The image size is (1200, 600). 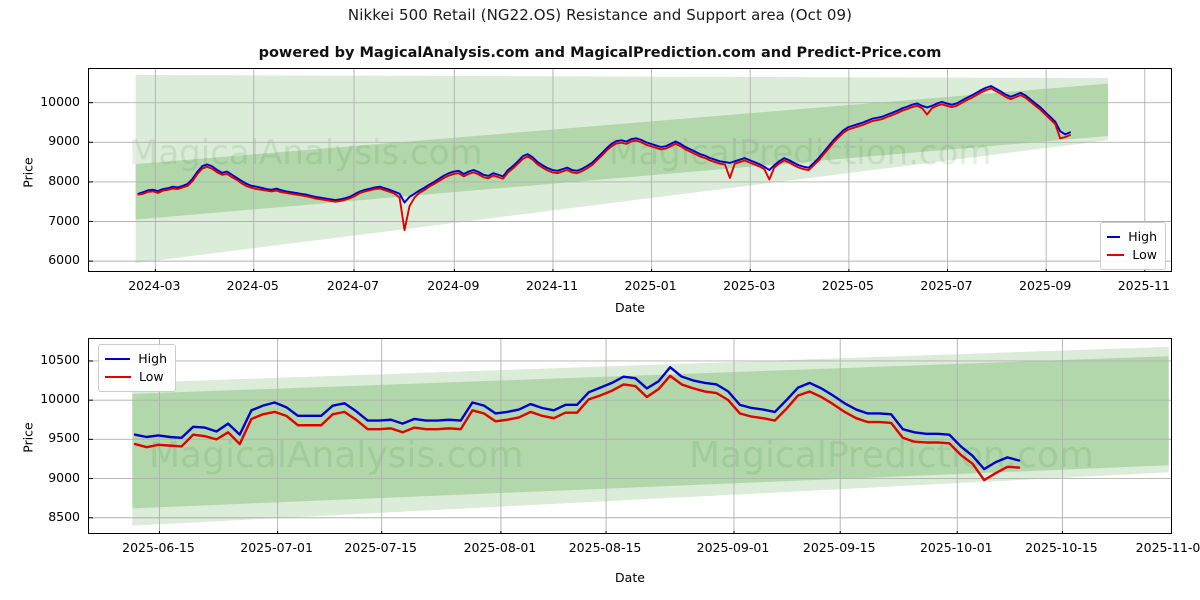 What do you see at coordinates (1143, 285) in the screenshot?
I see `x-tick-label: 2025-11` at bounding box center [1143, 285].